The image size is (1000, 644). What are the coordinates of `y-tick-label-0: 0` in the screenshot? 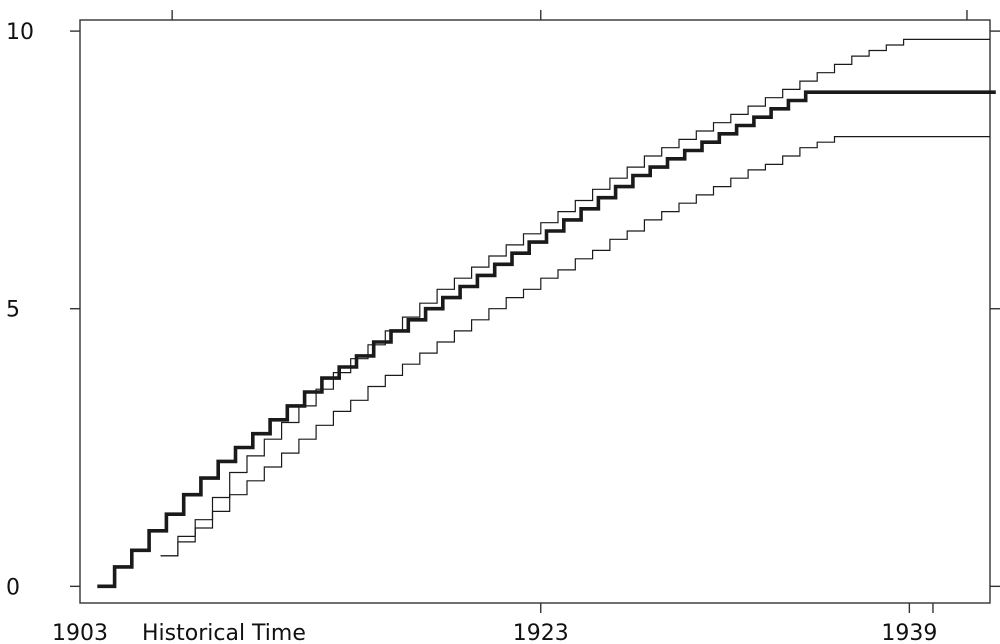 It's located at (13, 587).